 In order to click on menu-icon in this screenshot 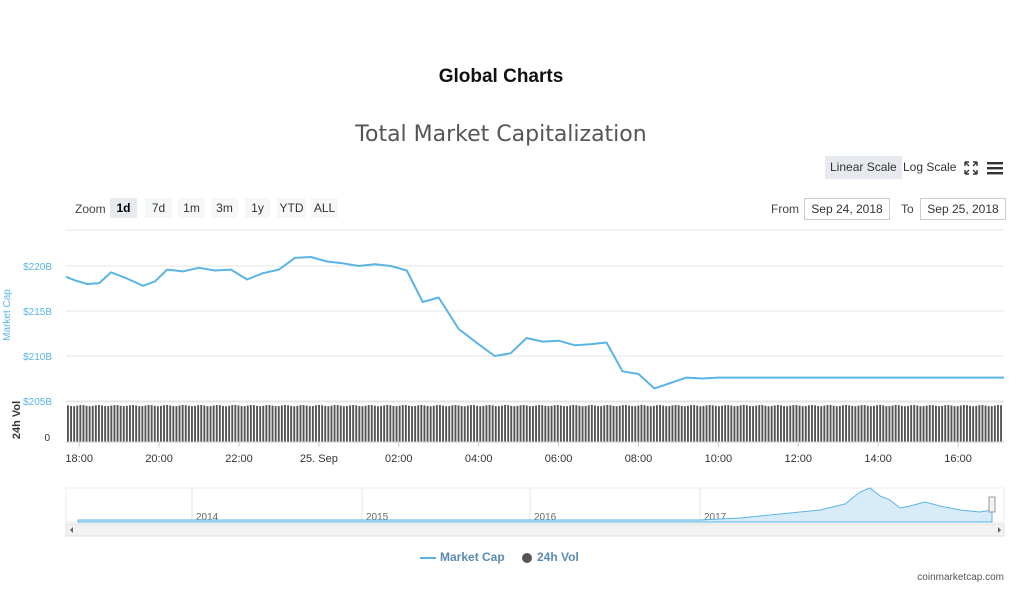, I will do `click(995, 168)`.